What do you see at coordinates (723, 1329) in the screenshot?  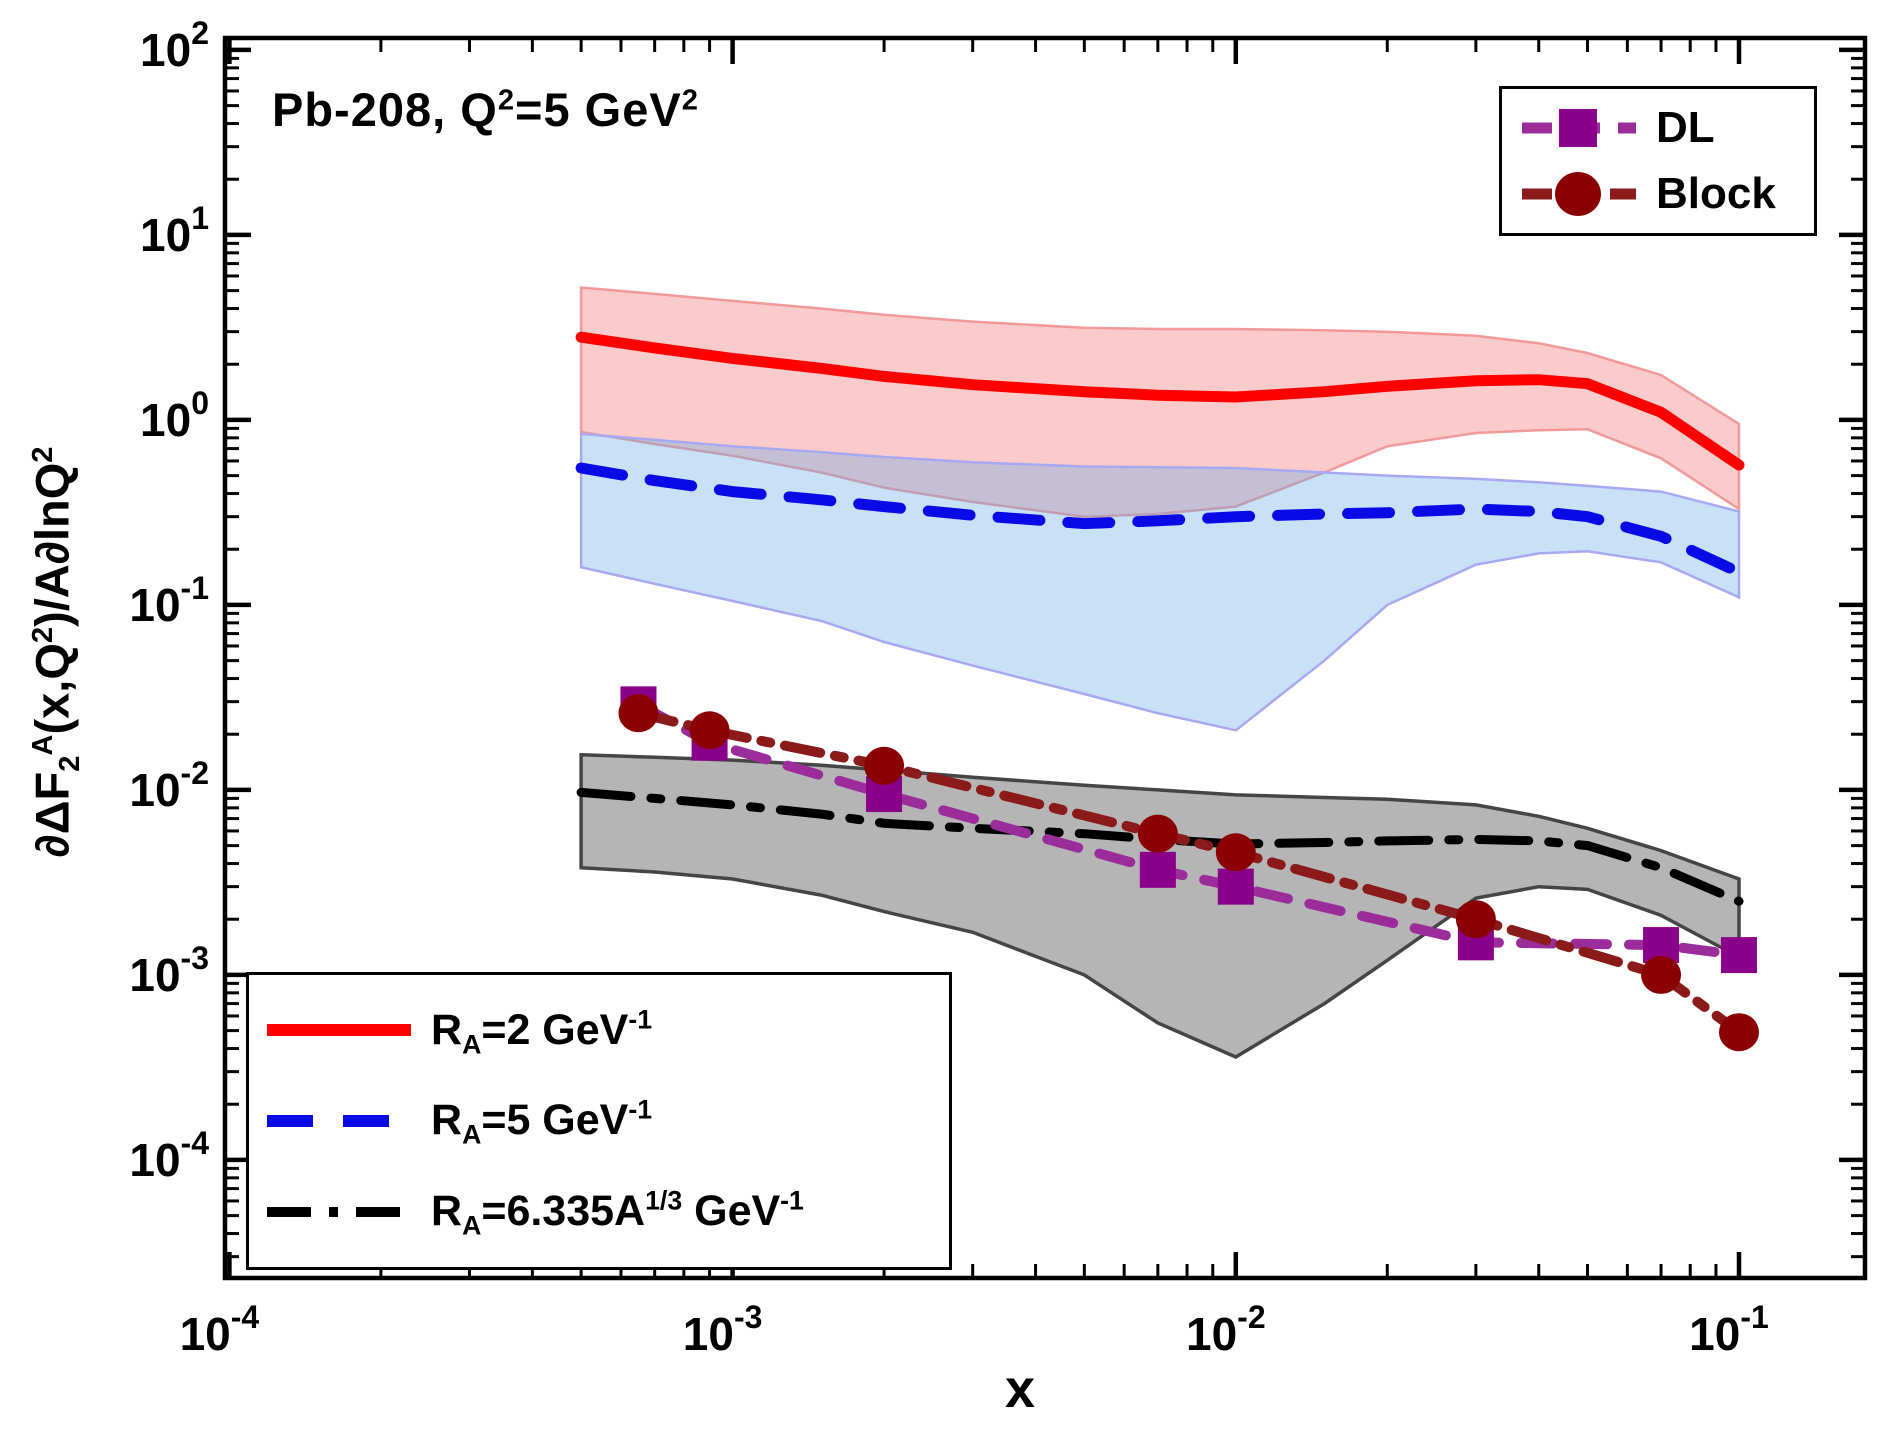 I see `x-tick-label: 10⁻³` at bounding box center [723, 1329].